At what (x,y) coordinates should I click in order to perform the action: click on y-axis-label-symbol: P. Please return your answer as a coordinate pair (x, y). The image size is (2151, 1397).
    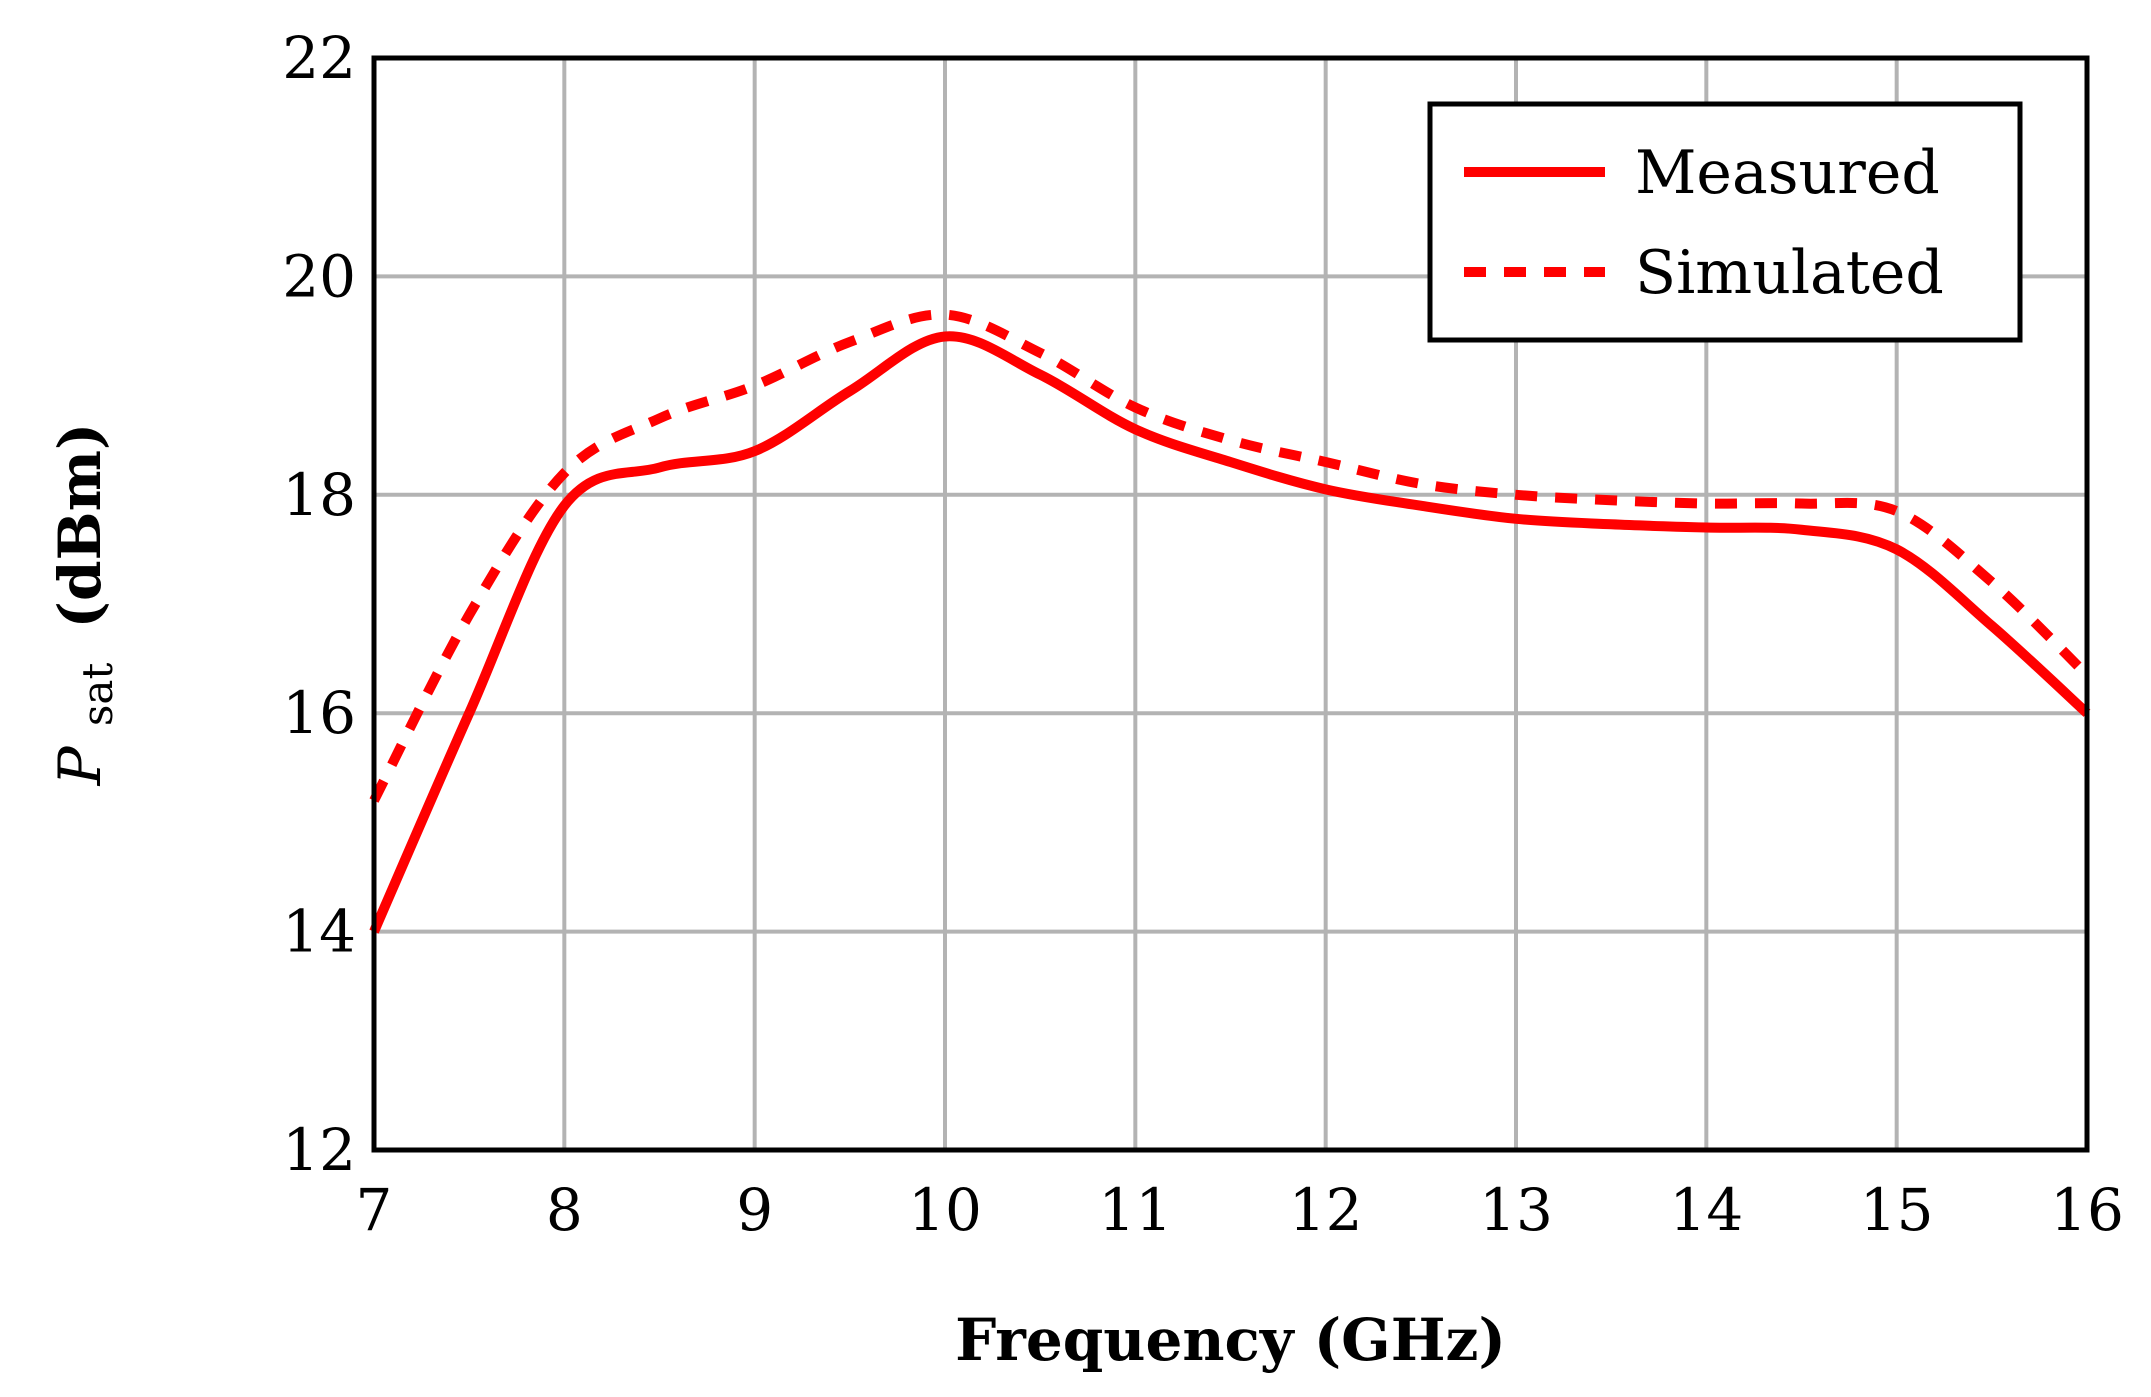
    Looking at the image, I should click on (80, 765).